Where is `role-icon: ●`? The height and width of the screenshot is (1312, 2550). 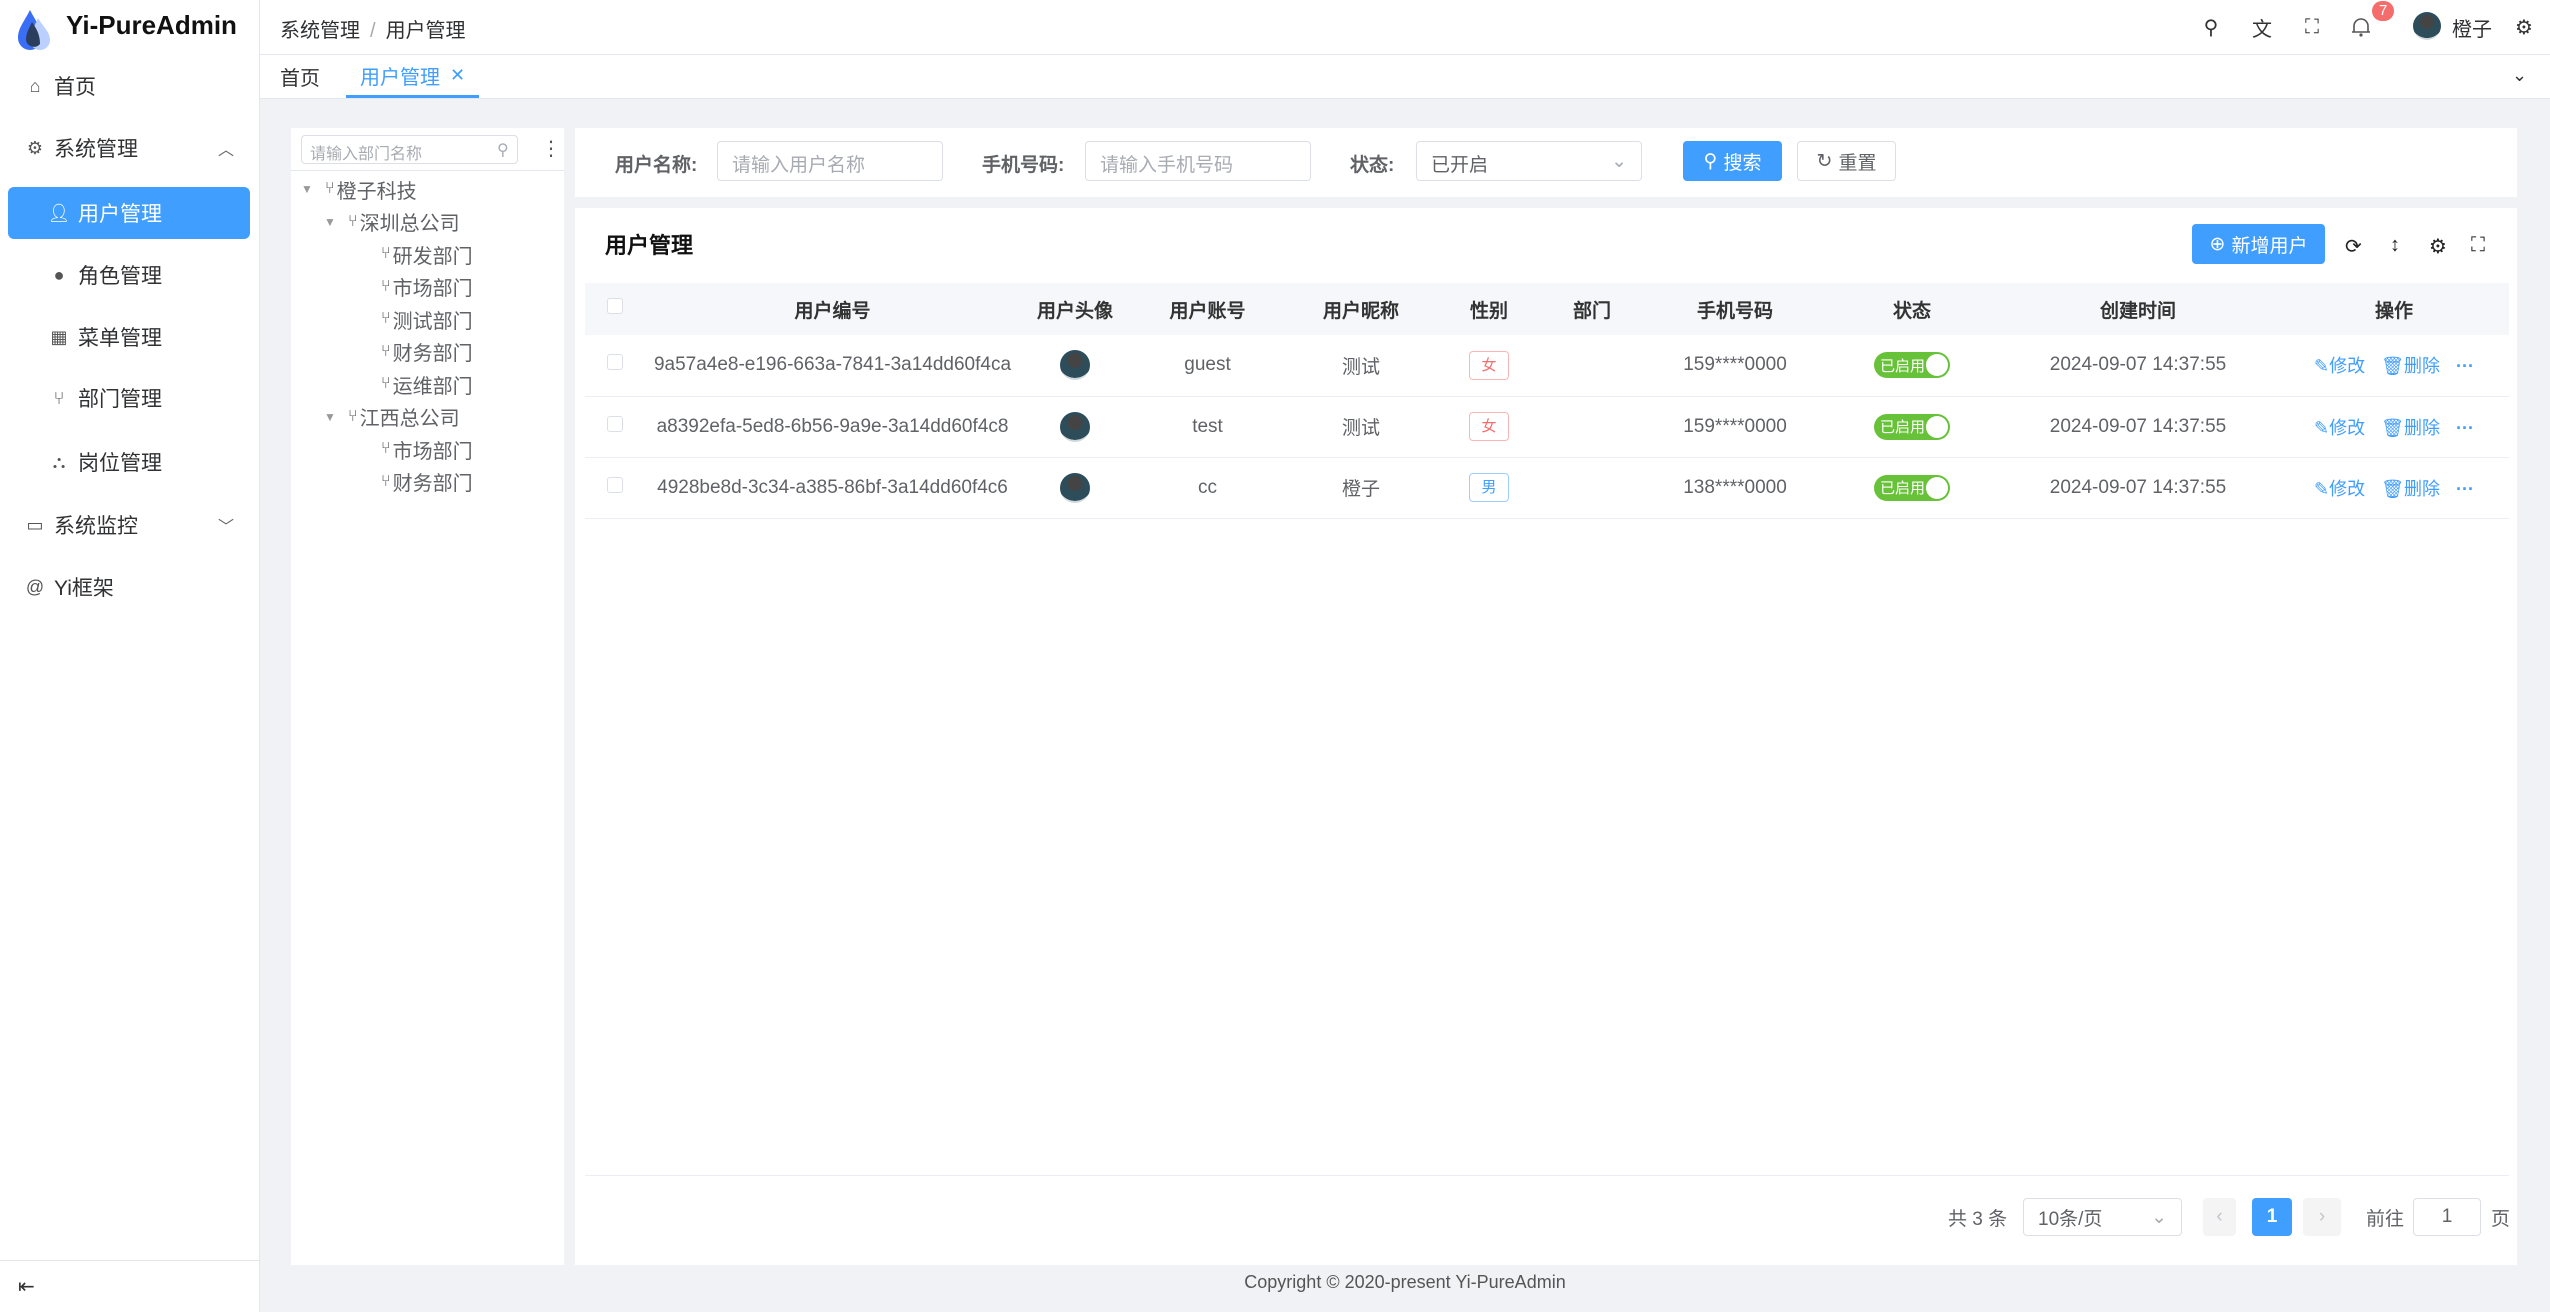
role-icon: ● is located at coordinates (59, 274).